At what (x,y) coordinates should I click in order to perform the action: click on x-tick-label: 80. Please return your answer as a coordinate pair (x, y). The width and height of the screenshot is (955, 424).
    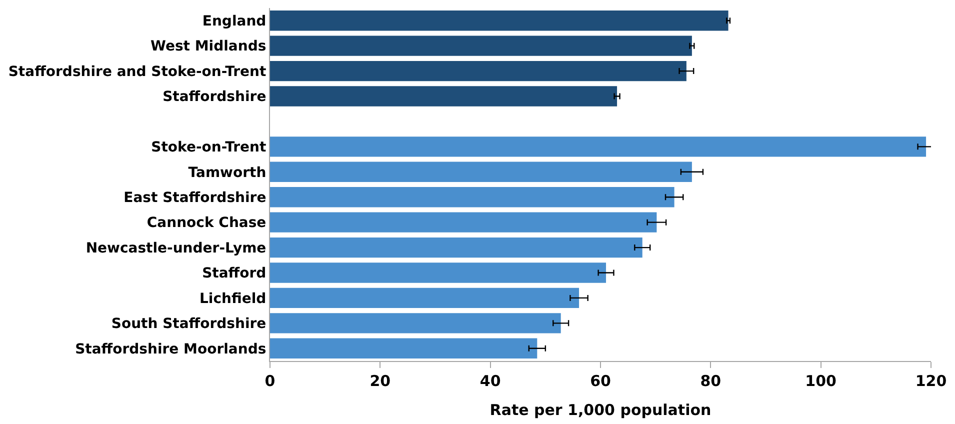
    Looking at the image, I should click on (711, 381).